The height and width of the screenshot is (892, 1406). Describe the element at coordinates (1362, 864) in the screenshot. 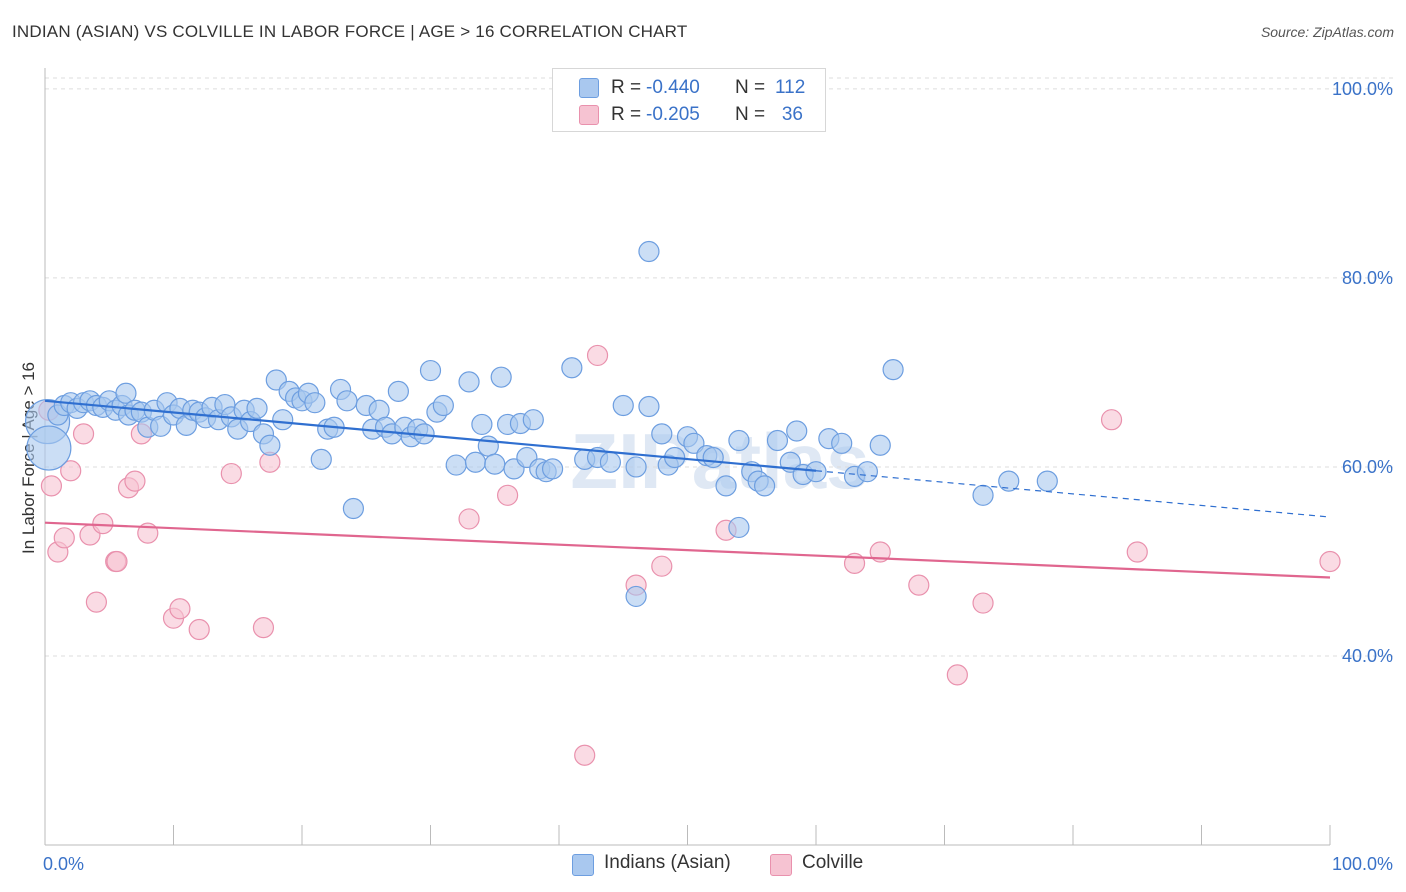

I see `x-tick-label: 100.0%` at that location.